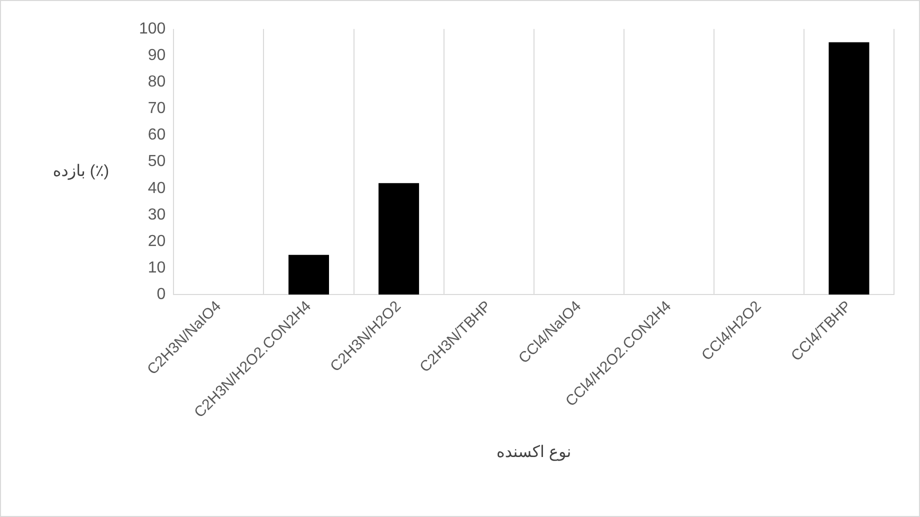  Describe the element at coordinates (157, 215) in the screenshot. I see `y-tick-label: 30` at that location.